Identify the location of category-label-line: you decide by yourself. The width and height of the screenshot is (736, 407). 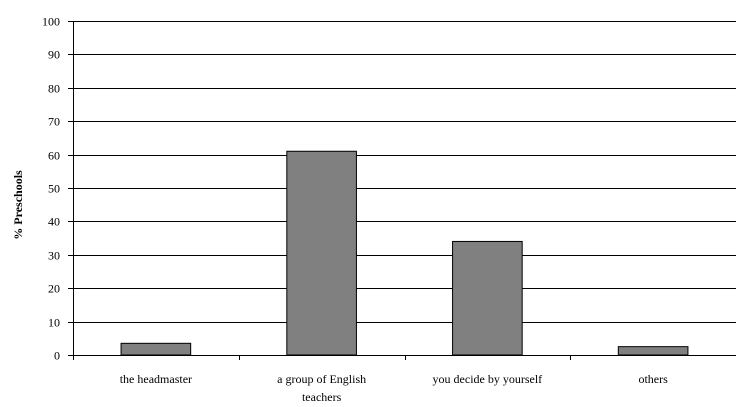
(488, 379).